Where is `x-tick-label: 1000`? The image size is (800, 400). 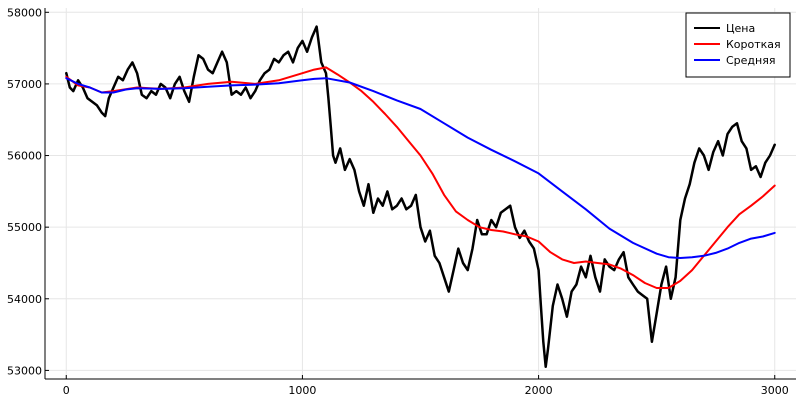
x-tick-label: 1000 is located at coordinates (302, 390).